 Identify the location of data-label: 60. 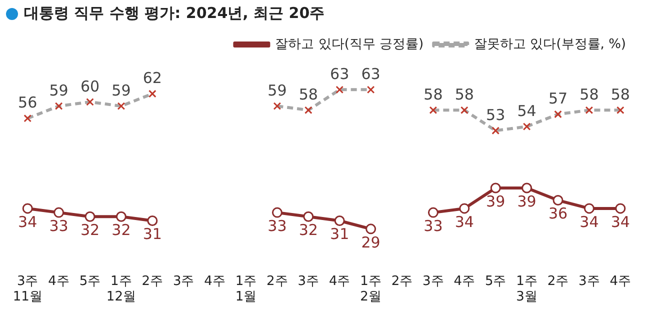
(90, 86).